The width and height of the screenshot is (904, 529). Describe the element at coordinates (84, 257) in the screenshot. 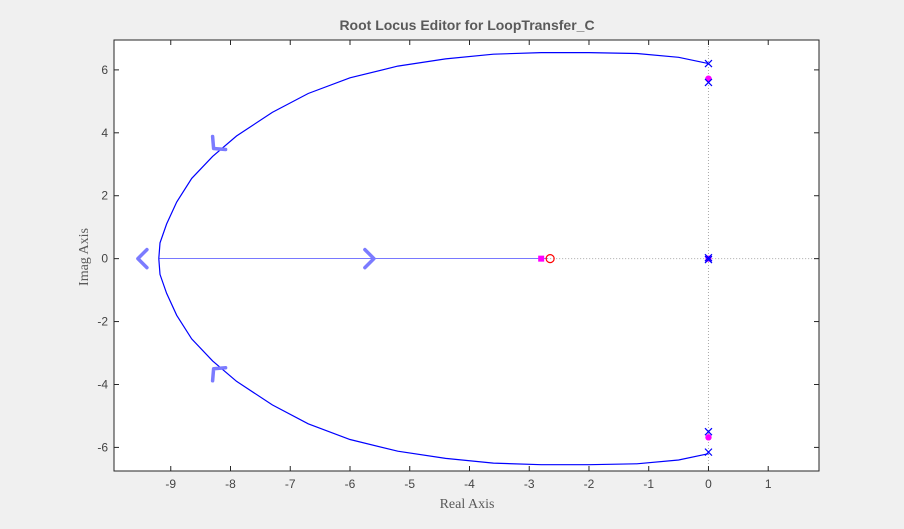

I see `y-axis-label: Imag Axis` at that location.